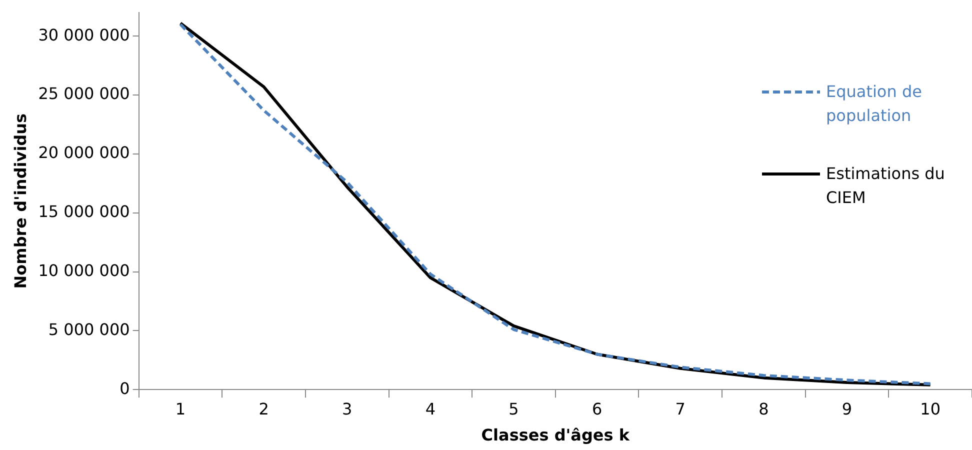 The width and height of the screenshot is (972, 450). I want to click on y-tick-label: 25 000 000, so click(84, 94).